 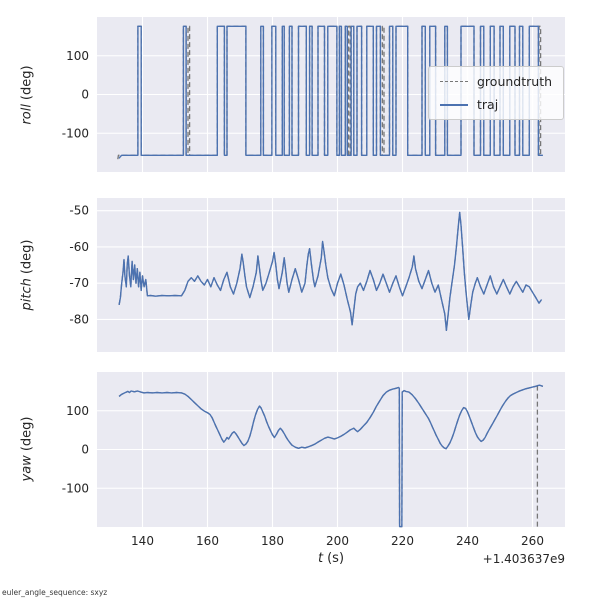 What do you see at coordinates (27, 83) in the screenshot?
I see `roll-label-unit: (deg)` at bounding box center [27, 83].